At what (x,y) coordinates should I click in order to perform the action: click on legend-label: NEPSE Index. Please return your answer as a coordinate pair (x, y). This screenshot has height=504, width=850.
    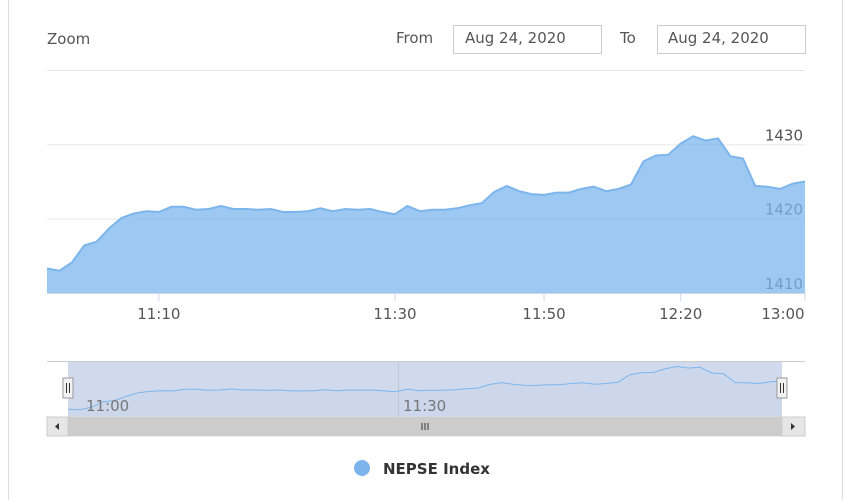
    Looking at the image, I should click on (436, 469).